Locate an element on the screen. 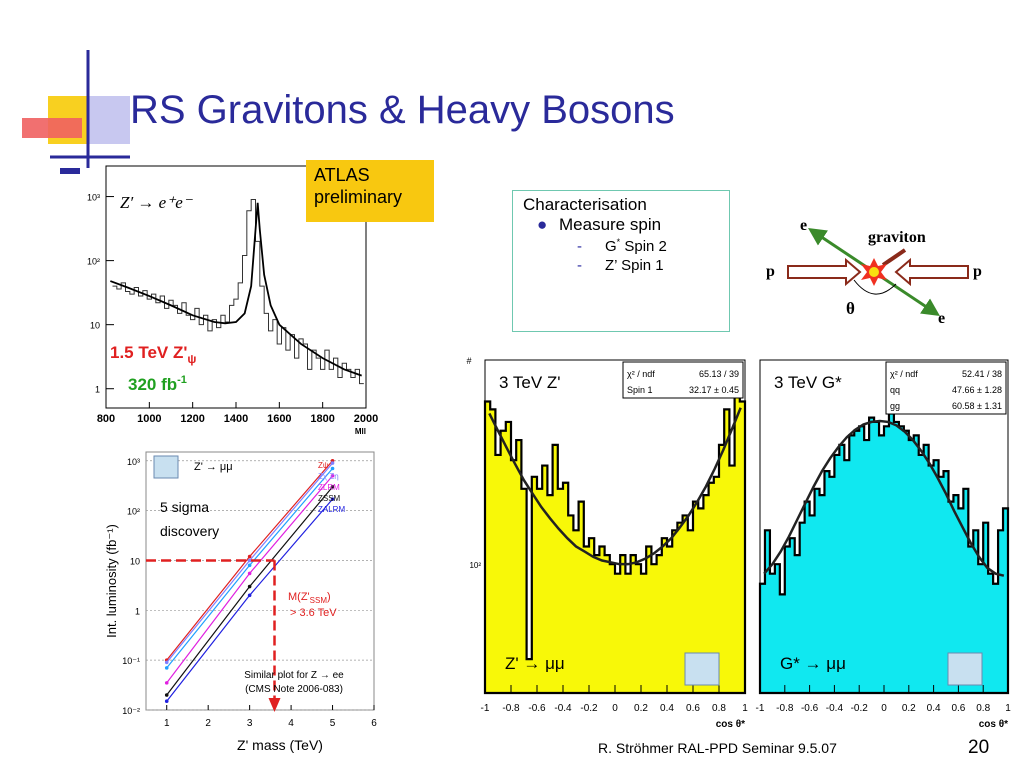 The image size is (1024, 768). slide-accent-decoration is located at coordinates (76, 112).